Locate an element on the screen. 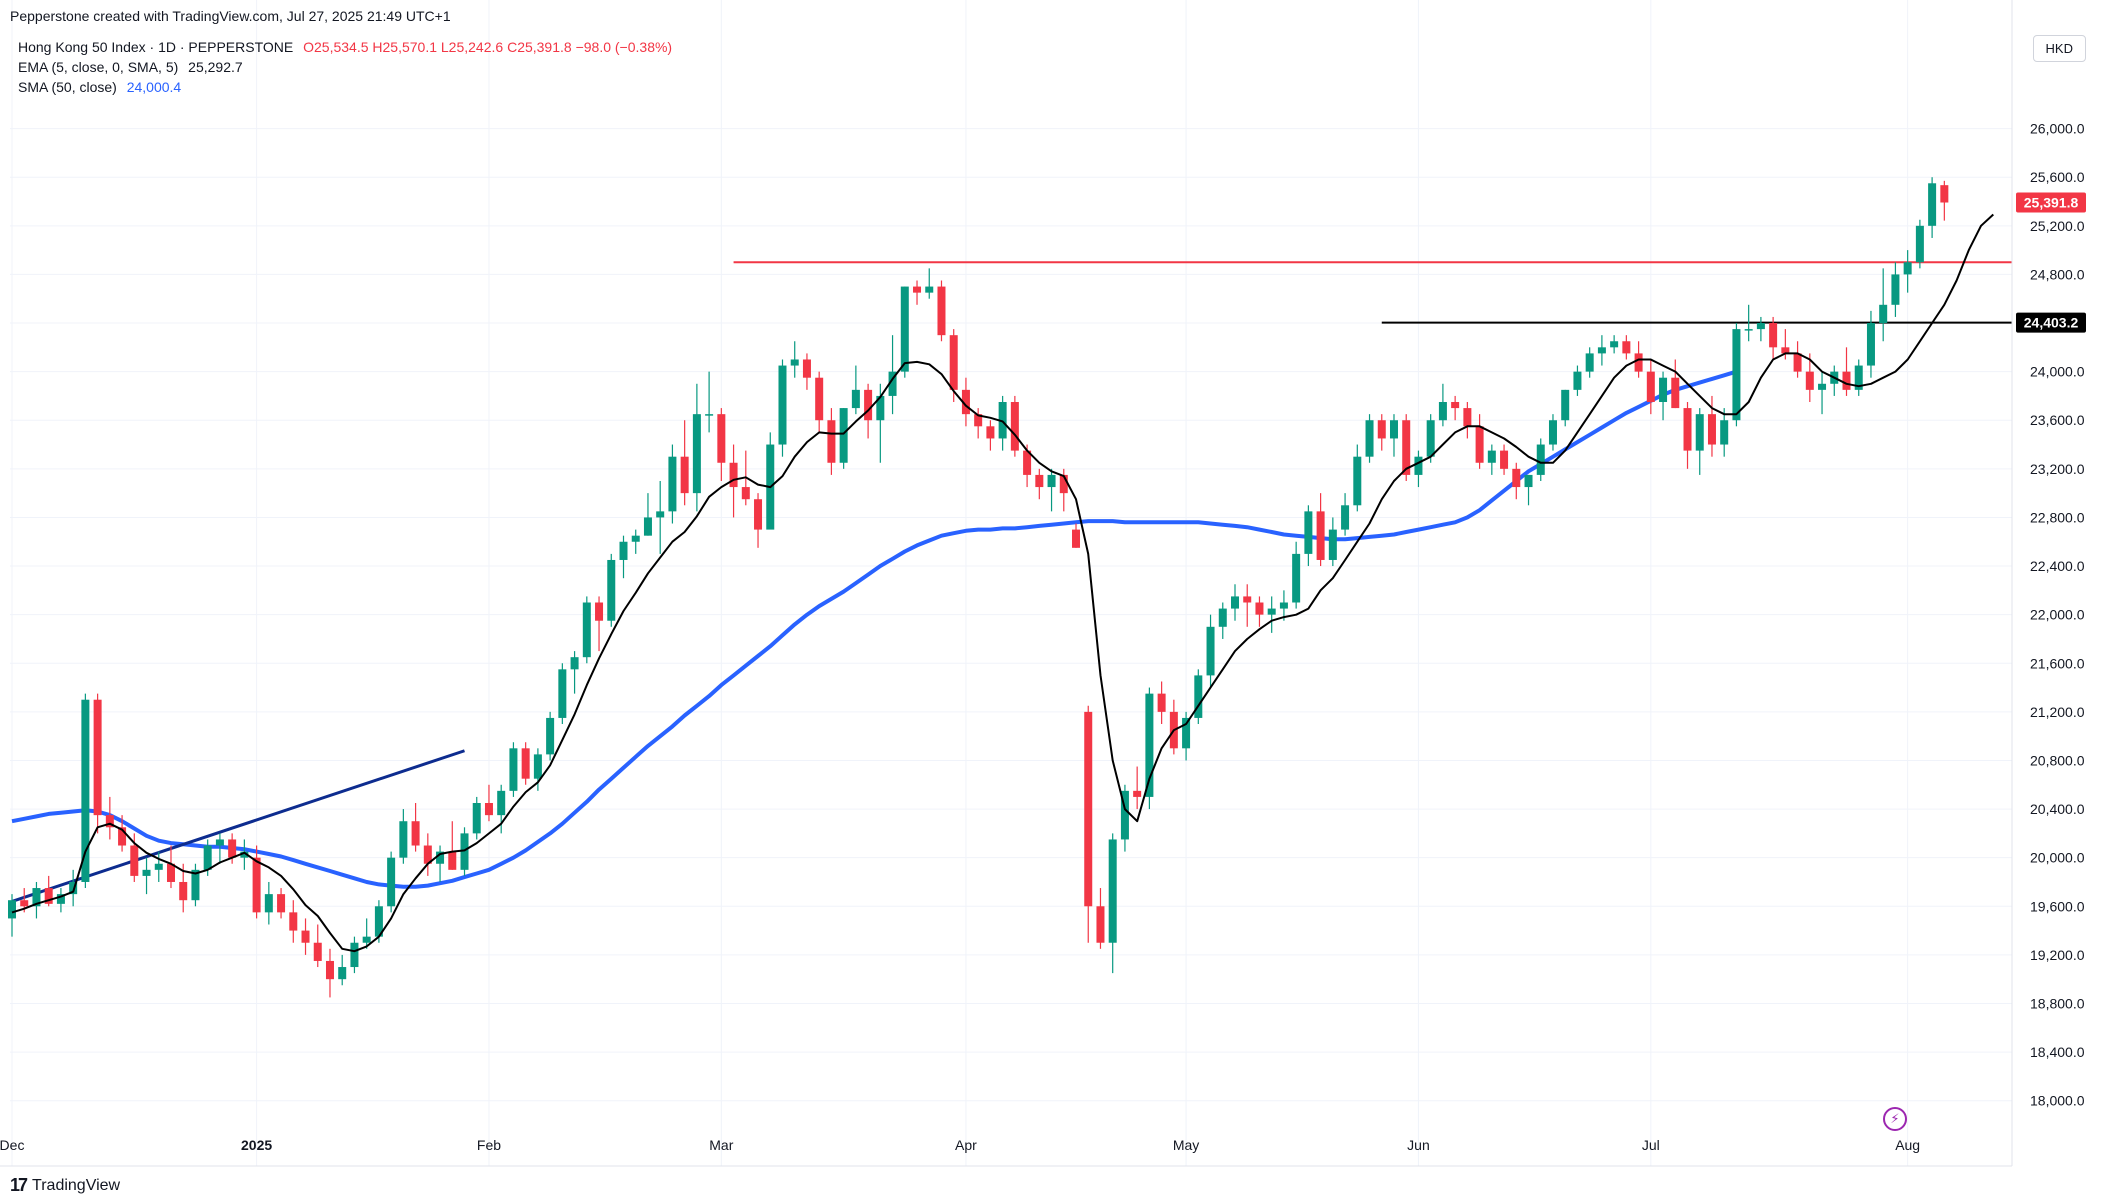  support-price-tag: 24,403.2 is located at coordinates (2051, 322).